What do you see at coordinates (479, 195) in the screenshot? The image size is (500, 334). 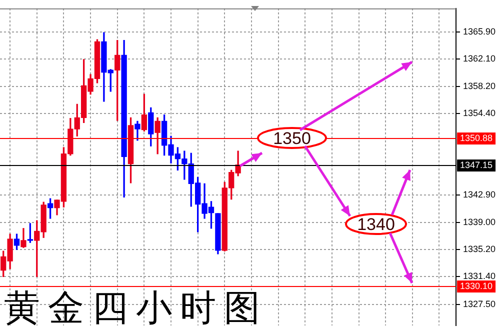 I see `y-tick-label: 1342.90` at bounding box center [479, 195].